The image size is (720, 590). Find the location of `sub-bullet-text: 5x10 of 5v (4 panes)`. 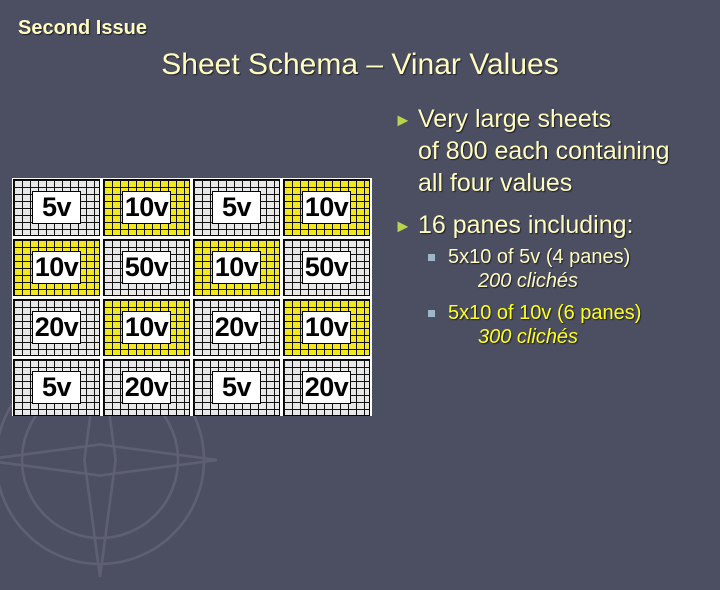

sub-bullet-text: 5x10 of 5v (4 panes) is located at coordinates (539, 257).